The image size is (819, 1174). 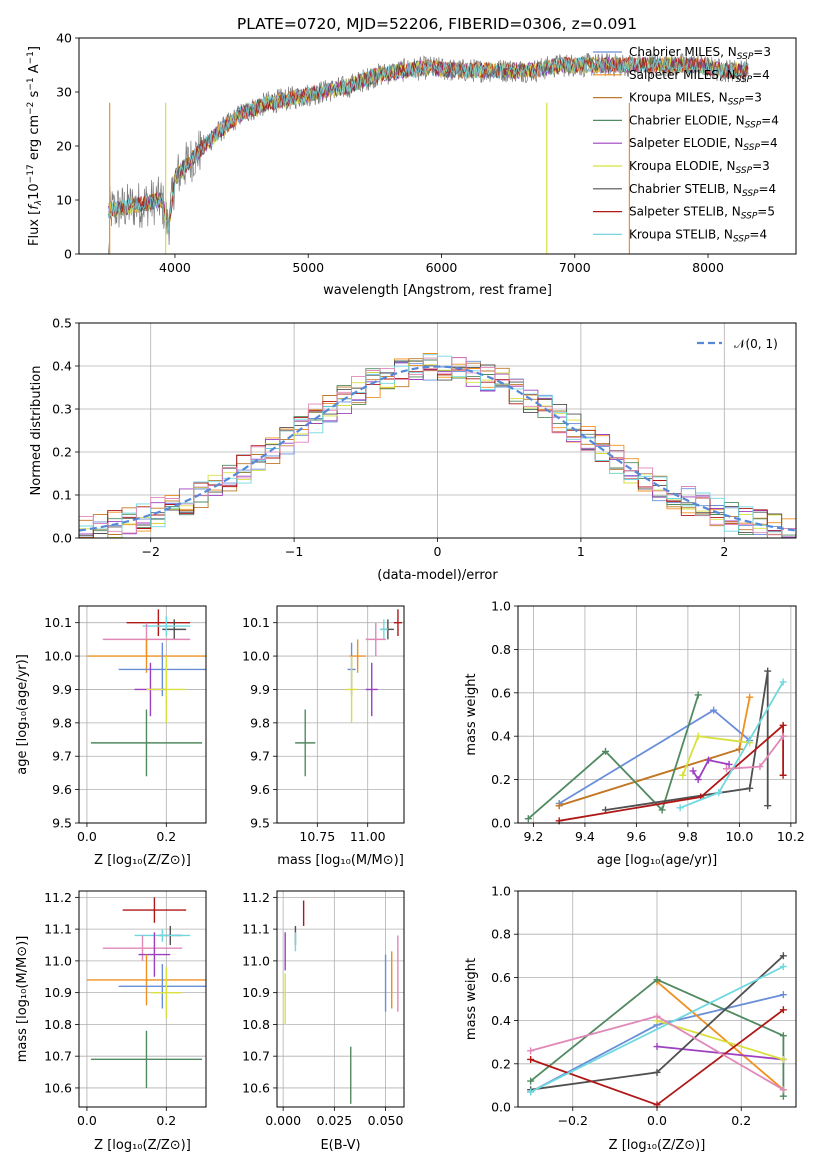 What do you see at coordinates (739, 836) in the screenshot?
I see `x-tick-label: 10.0` at bounding box center [739, 836].